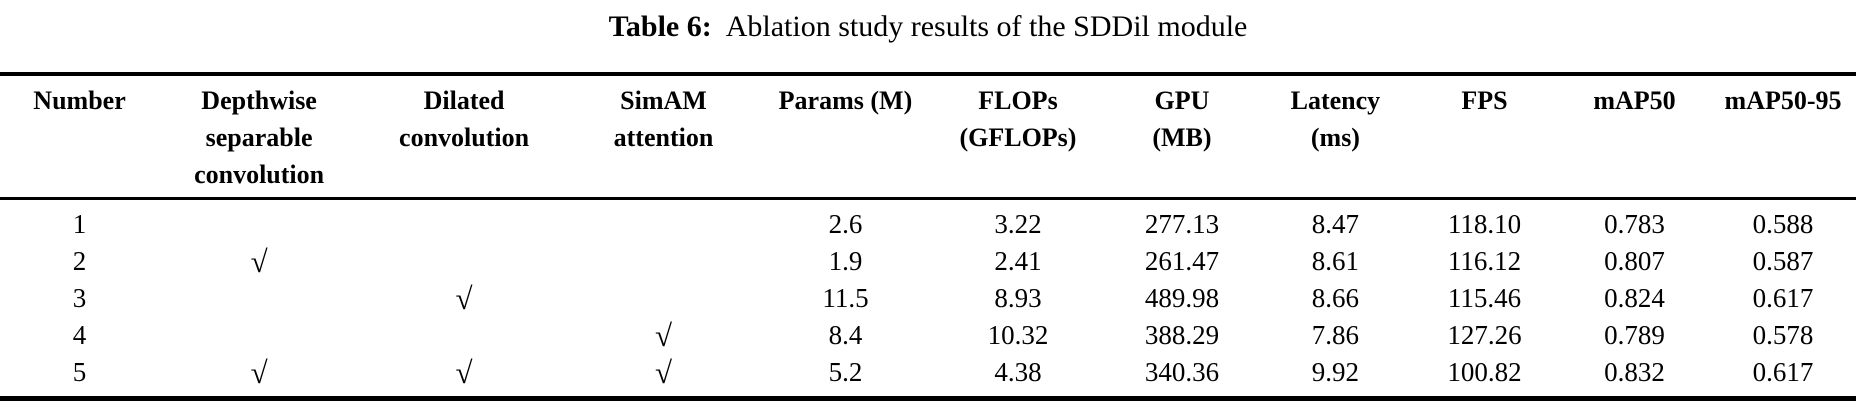  I want to click on column-header-dilated: Dilated convolution, so click(464, 137).